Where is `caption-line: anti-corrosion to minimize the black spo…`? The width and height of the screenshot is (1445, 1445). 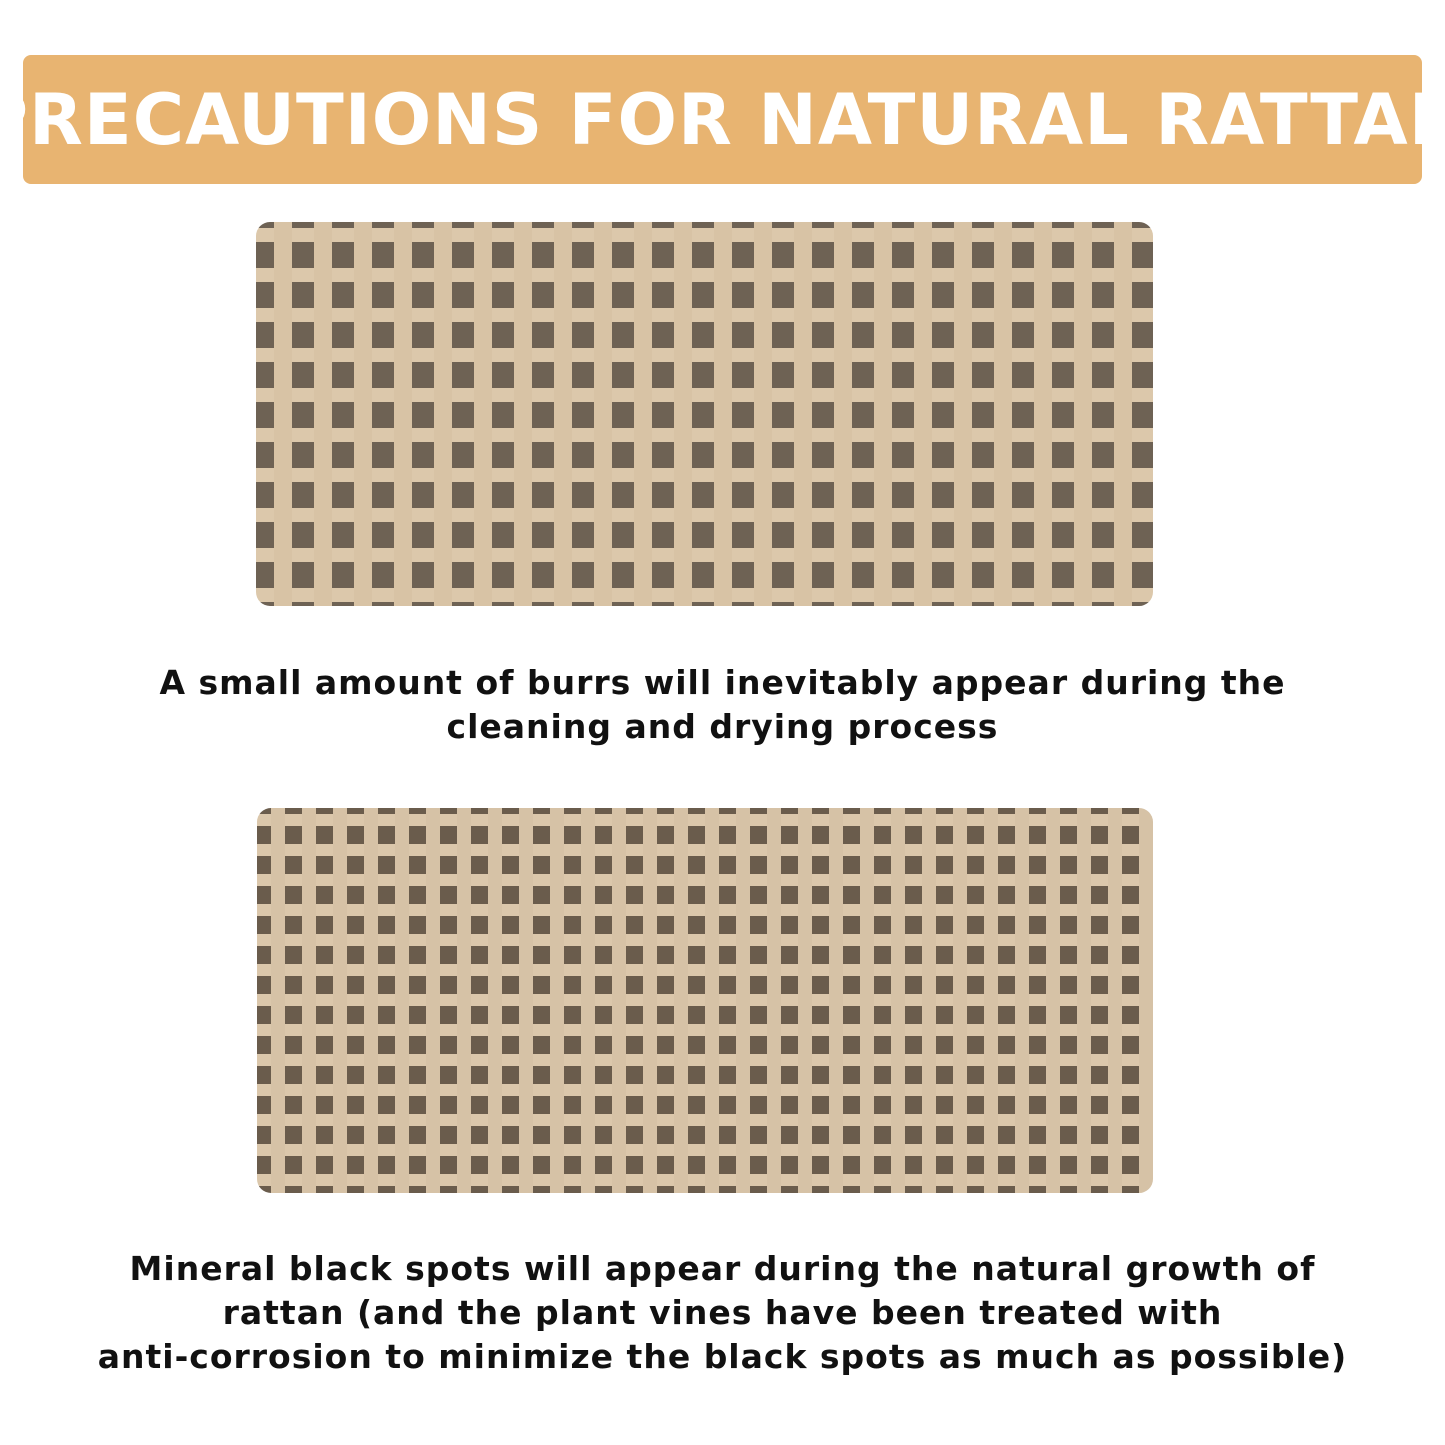 caption-line: anti-corrosion to minimize the black spo… is located at coordinates (722, 1356).